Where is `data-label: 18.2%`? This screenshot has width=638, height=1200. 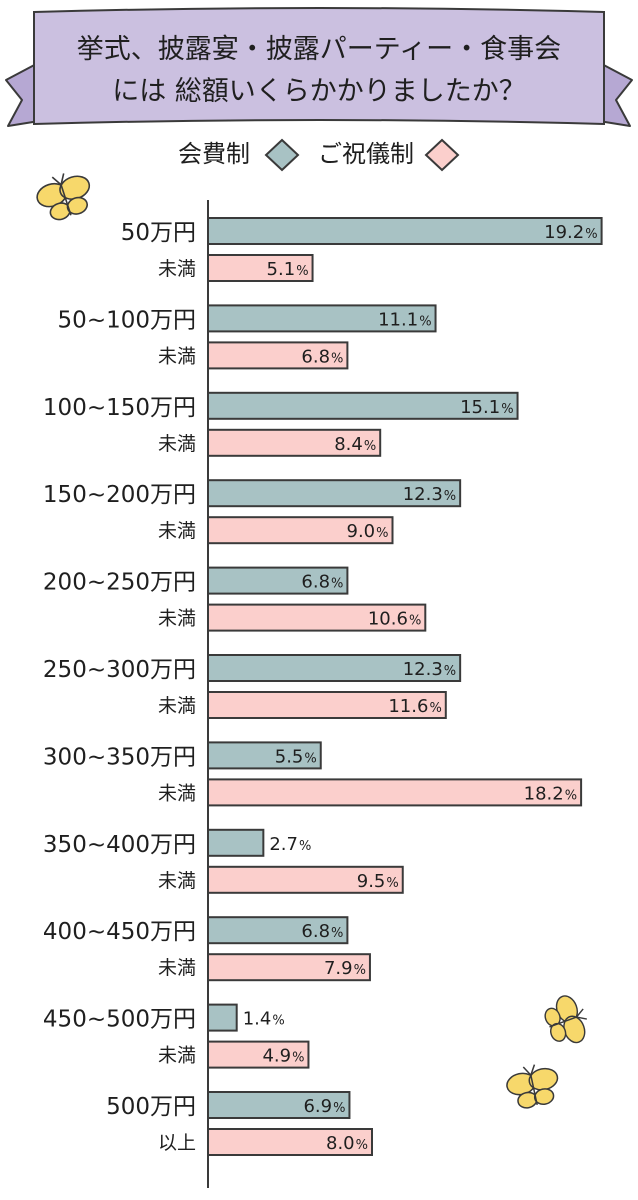
data-label: 18.2% is located at coordinates (550, 793).